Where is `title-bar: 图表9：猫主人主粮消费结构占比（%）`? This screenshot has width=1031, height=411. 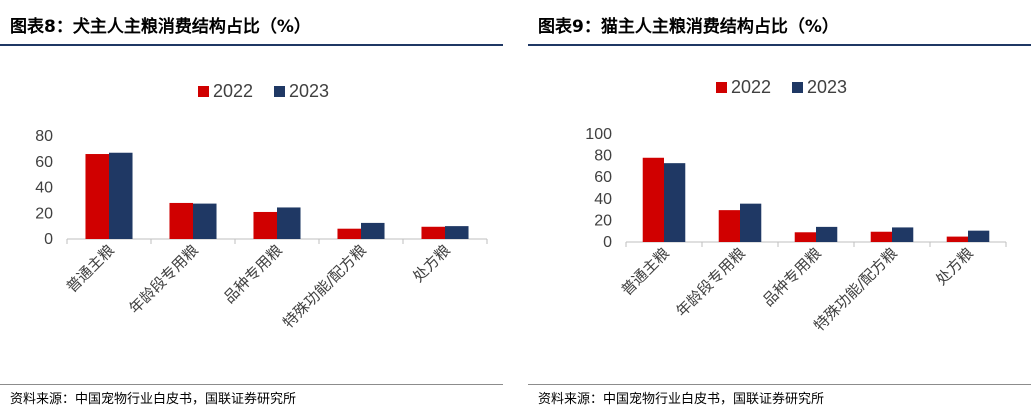
title-bar: 图表9：猫主人主粮消费结构占比（%） is located at coordinates (779, 23).